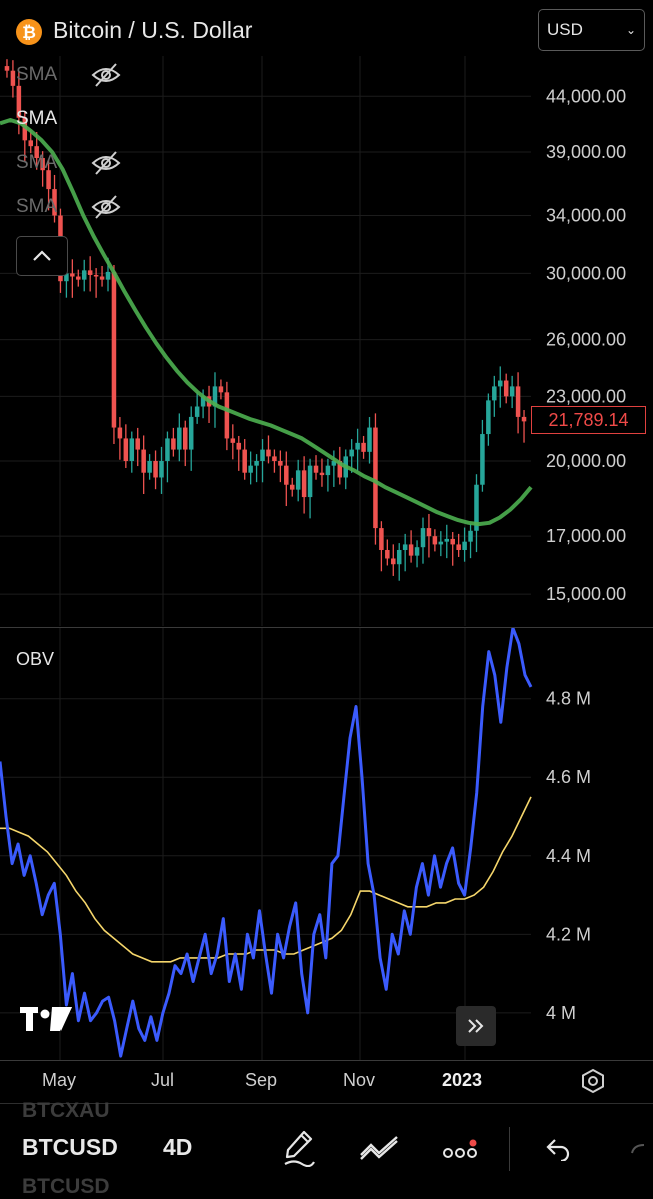 The height and width of the screenshot is (1199, 653). I want to click on axis-divider, so click(326, 1060).